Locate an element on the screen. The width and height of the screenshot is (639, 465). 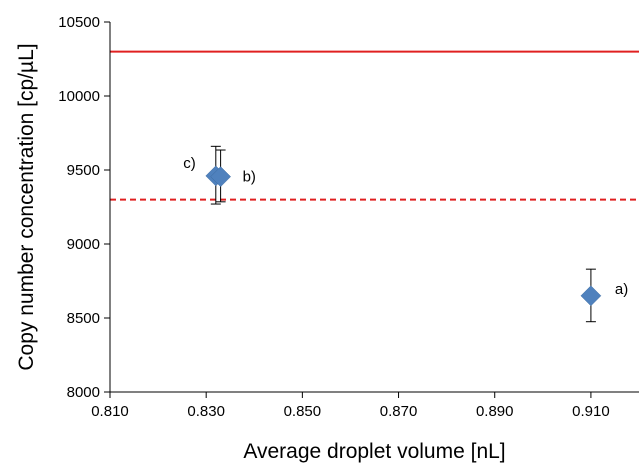
x-axis-title: Average droplet volume [nL] is located at coordinates (374, 451).